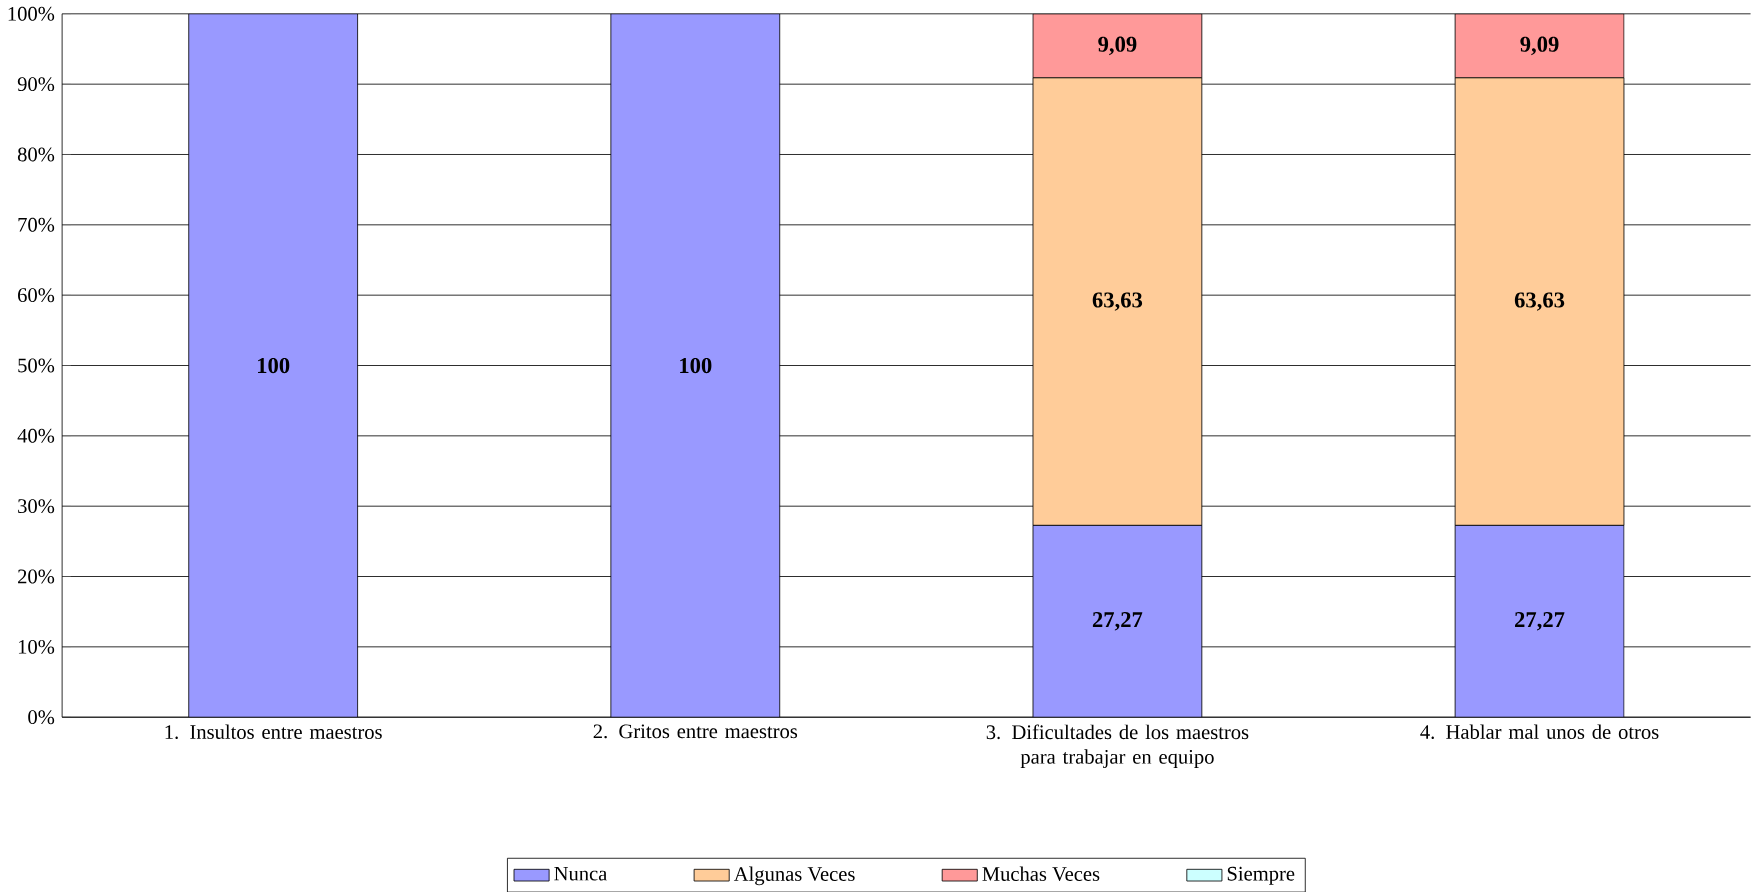 Image resolution: width=1751 pixels, height=892 pixels. What do you see at coordinates (31, 13) in the screenshot?
I see `y-tick-label: 100%` at bounding box center [31, 13].